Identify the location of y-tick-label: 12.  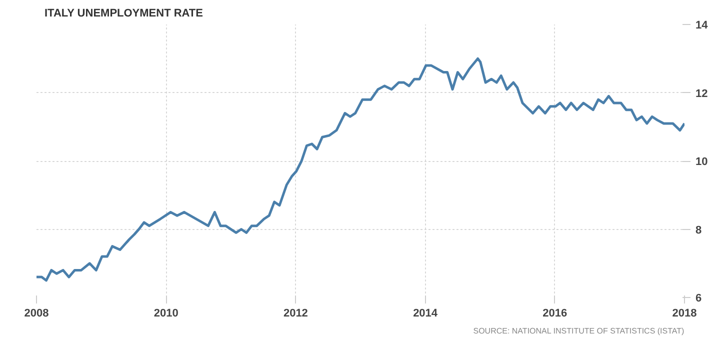
(702, 94).